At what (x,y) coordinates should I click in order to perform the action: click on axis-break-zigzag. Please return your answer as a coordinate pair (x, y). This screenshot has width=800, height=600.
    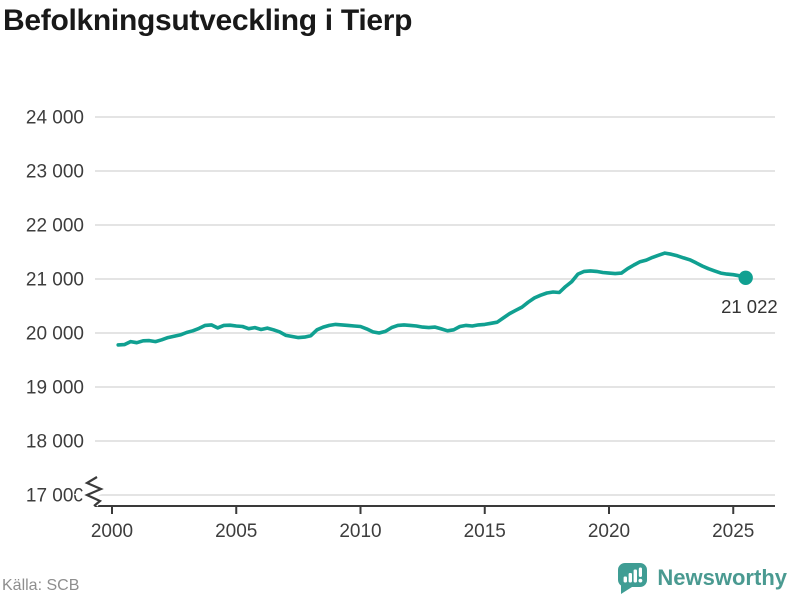
    Looking at the image, I should click on (94, 491).